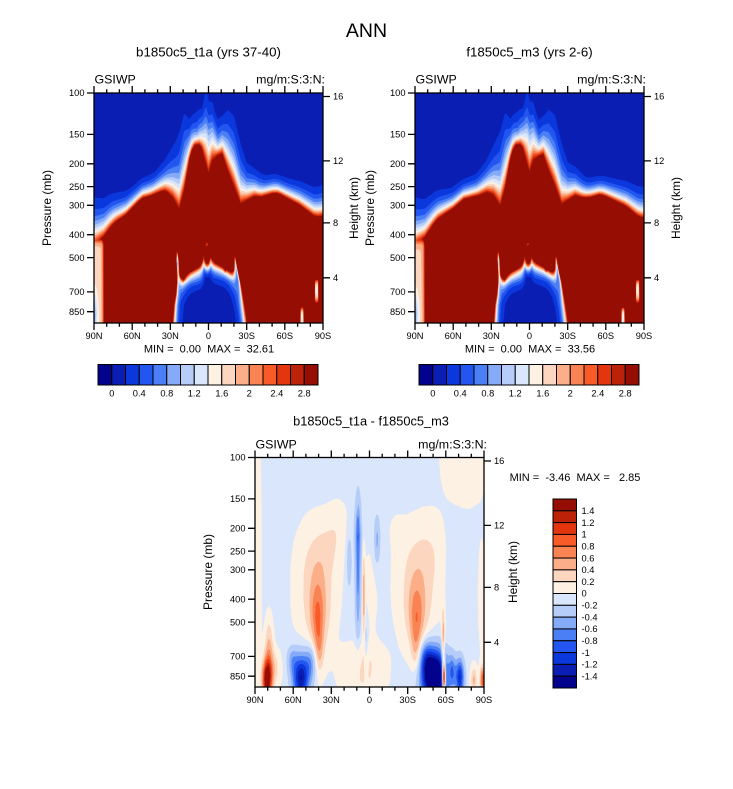 The height and width of the screenshot is (789, 733). I want to click on svg-text: 0.6, so click(588, 558).